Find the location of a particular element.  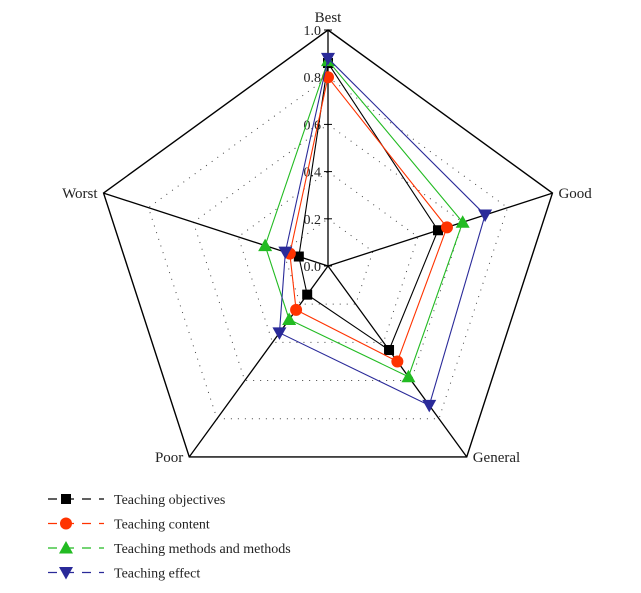

series-line-teaching-content is located at coordinates (368, 219).